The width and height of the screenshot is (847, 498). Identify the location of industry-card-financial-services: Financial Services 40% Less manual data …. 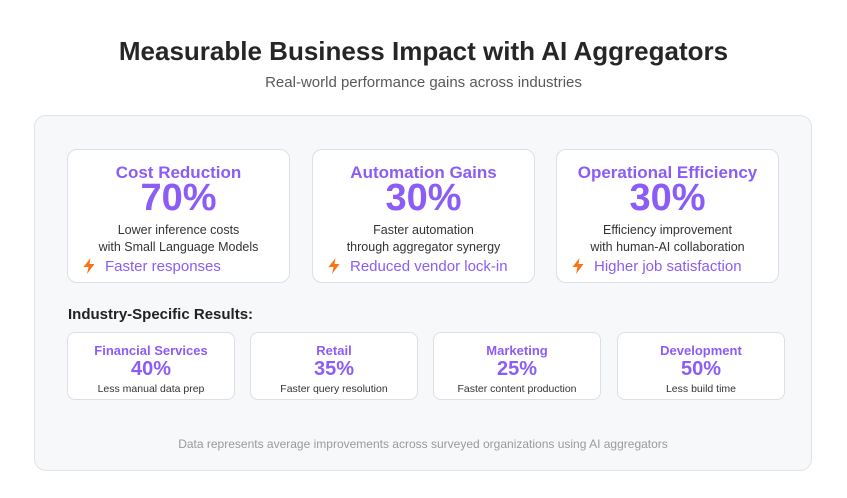
(151, 366).